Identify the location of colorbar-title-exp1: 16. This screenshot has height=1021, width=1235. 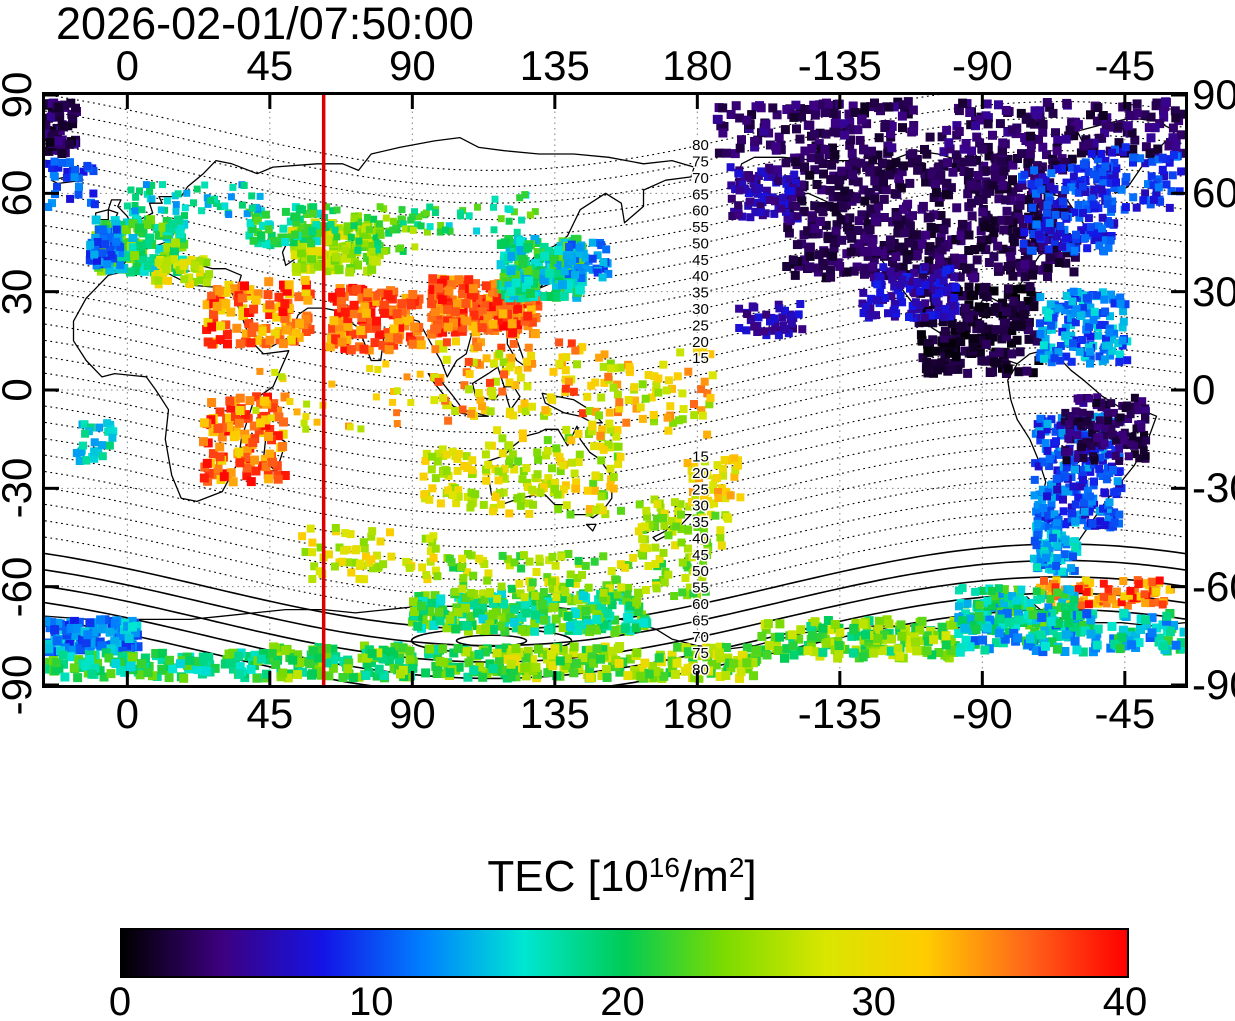
(664, 867).